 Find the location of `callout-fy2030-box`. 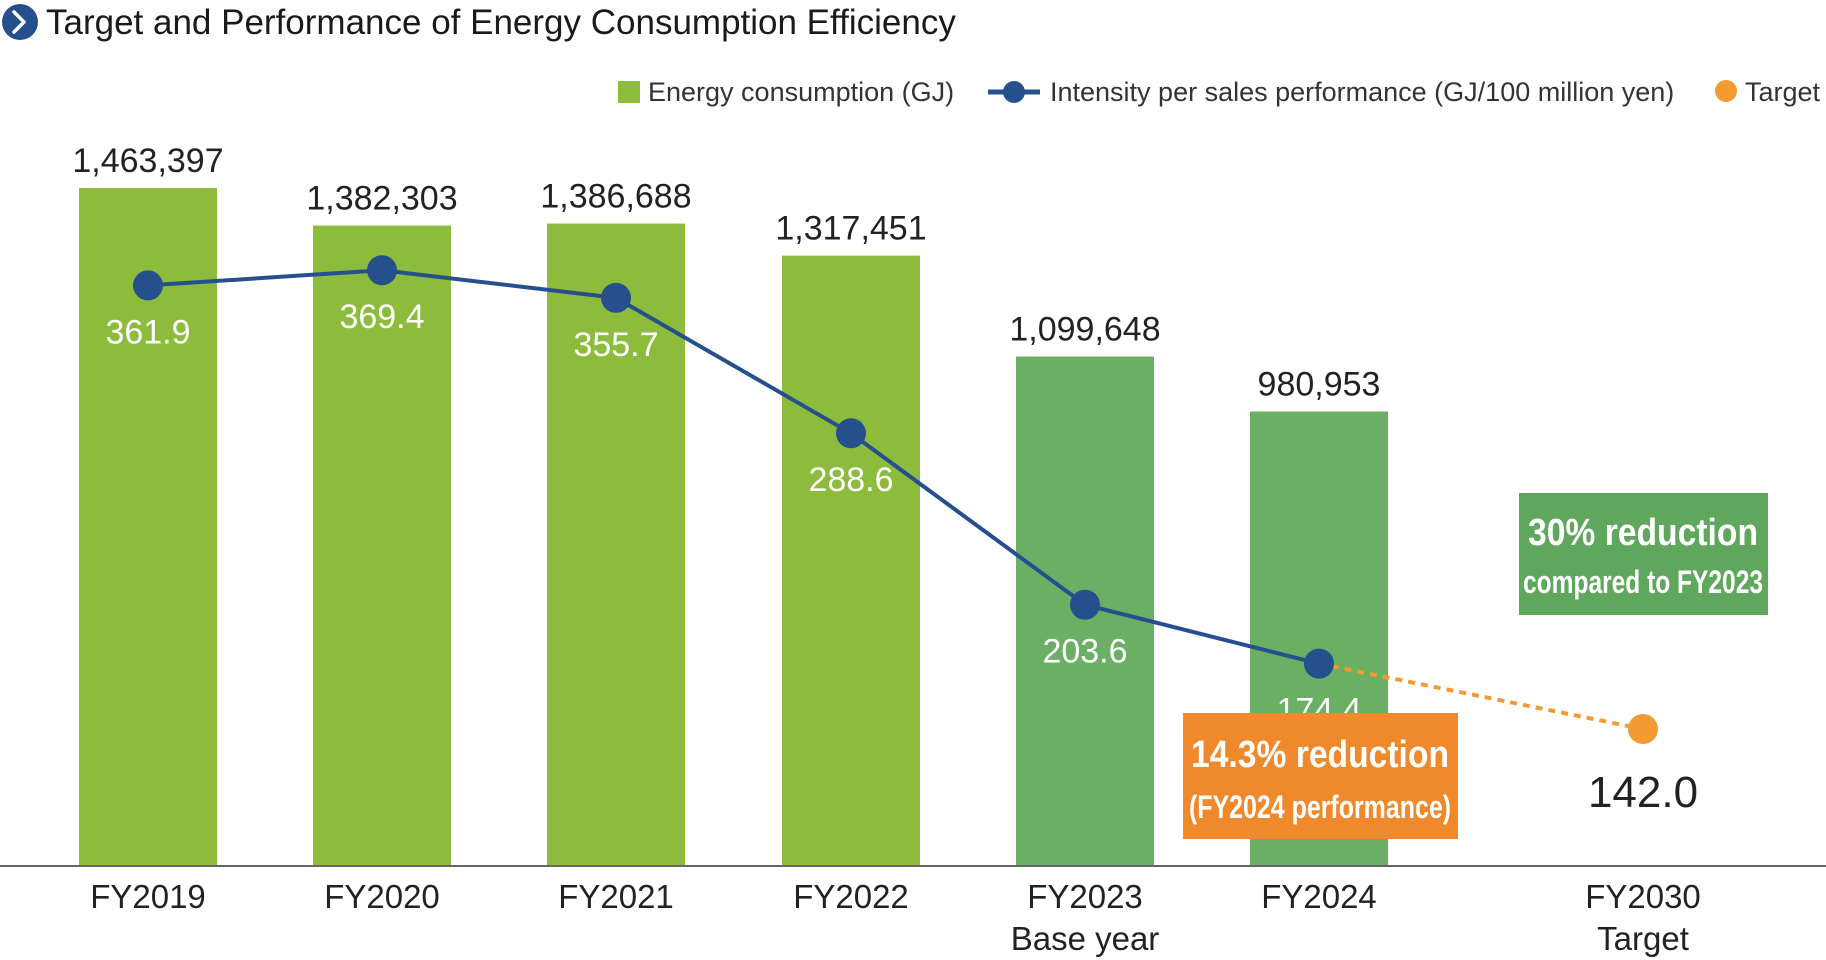

callout-fy2030-box is located at coordinates (1643, 554).